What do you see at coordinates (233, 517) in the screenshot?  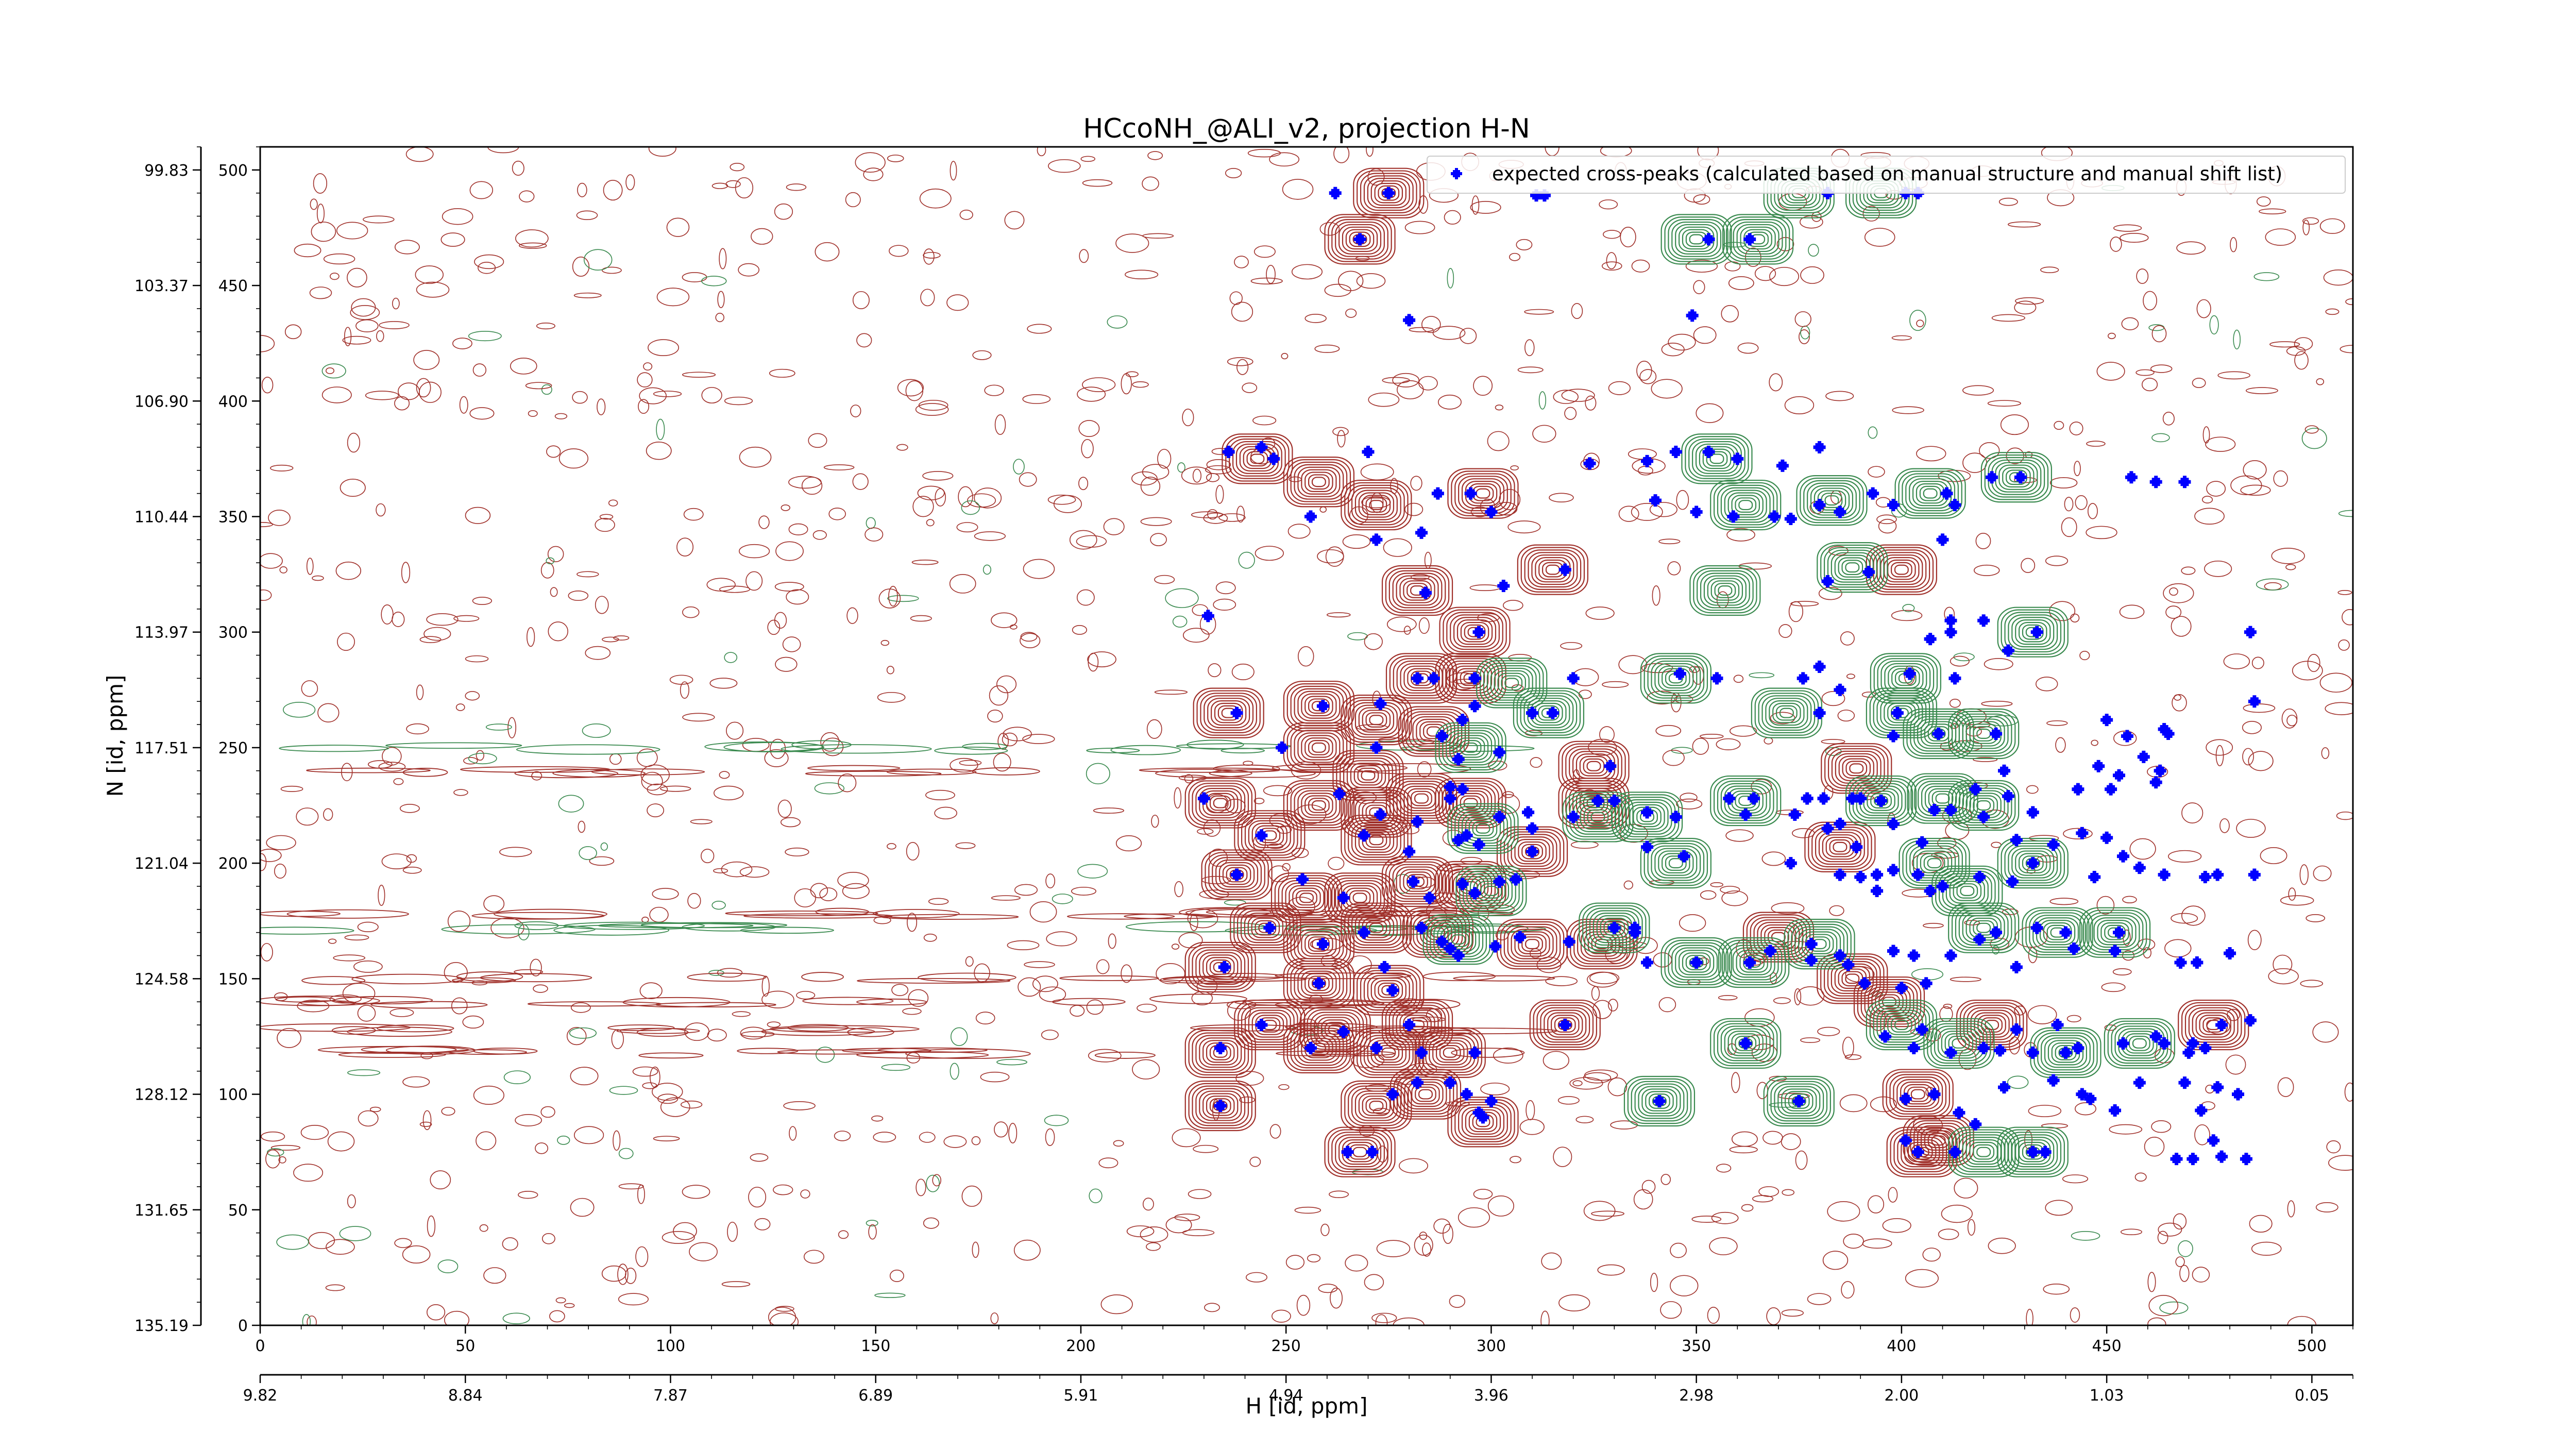 I see `y-index-tick-label: 350` at bounding box center [233, 517].